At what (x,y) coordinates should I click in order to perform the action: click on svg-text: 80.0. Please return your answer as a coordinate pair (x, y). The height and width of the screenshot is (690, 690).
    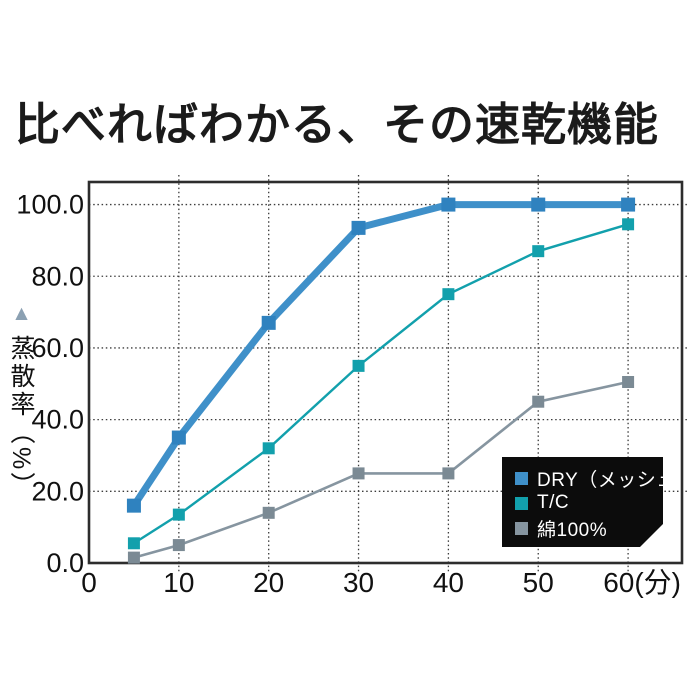
    Looking at the image, I should click on (57, 276).